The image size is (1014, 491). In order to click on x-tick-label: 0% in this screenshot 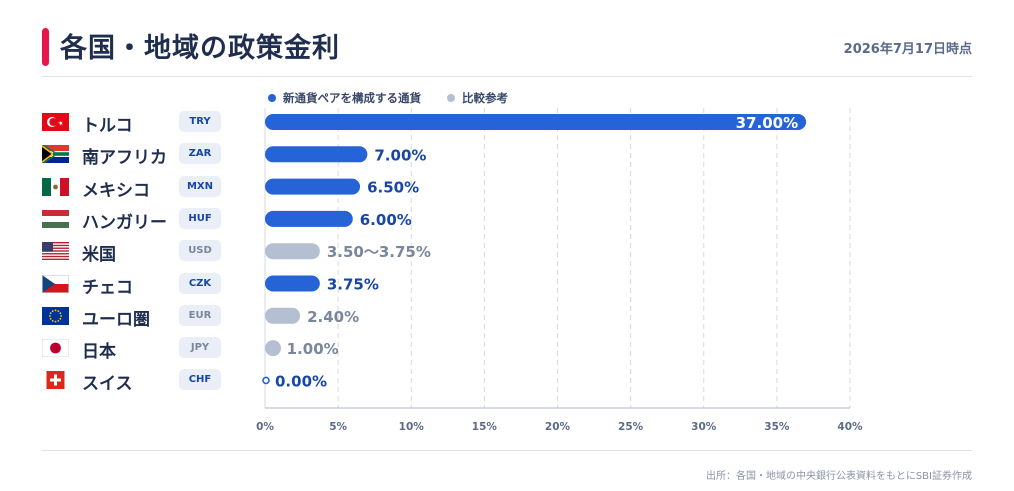, I will do `click(265, 427)`.